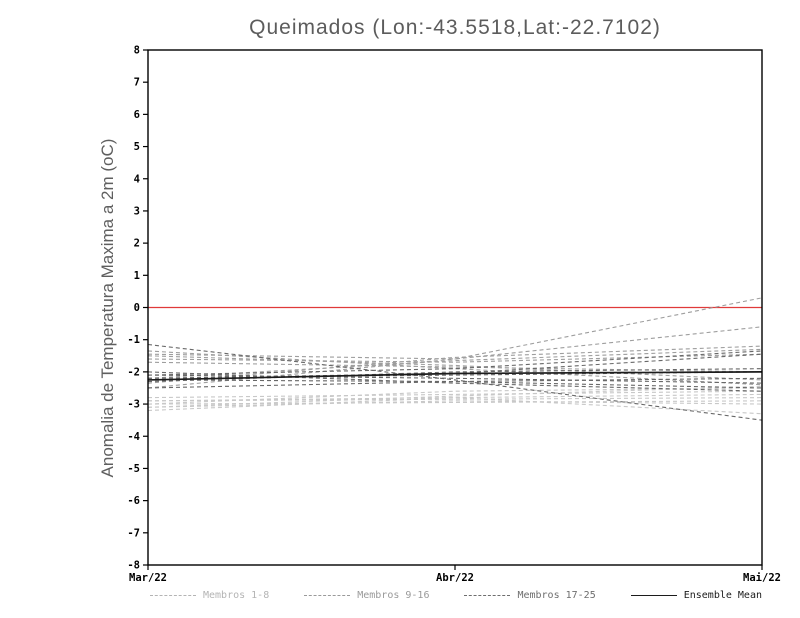 This screenshot has width=800, height=618. I want to click on svg-text: Mar/22, so click(148, 578).